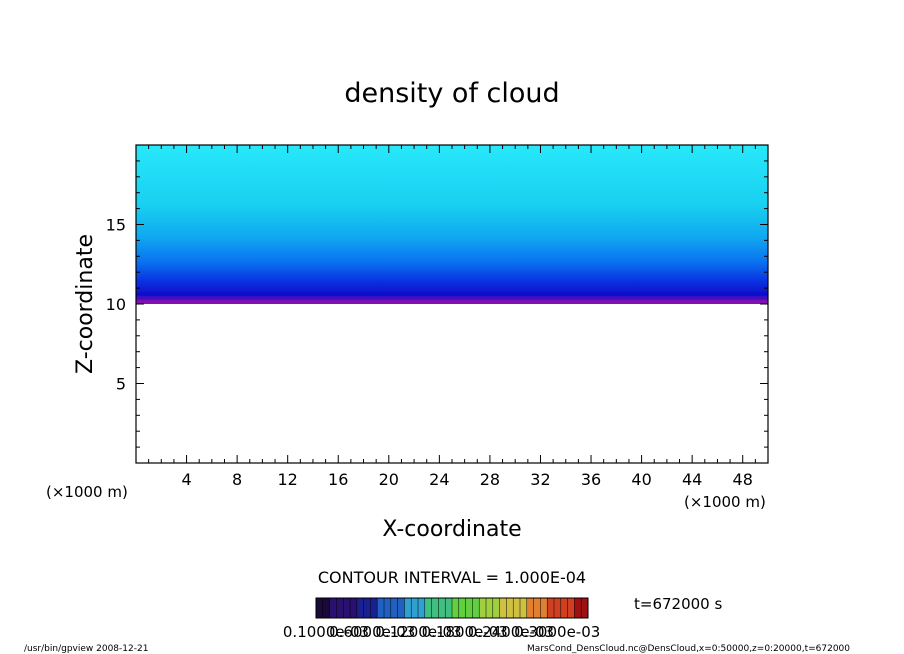  Describe the element at coordinates (85, 304) in the screenshot. I see `y-axis-label: Z-coordinate` at that location.